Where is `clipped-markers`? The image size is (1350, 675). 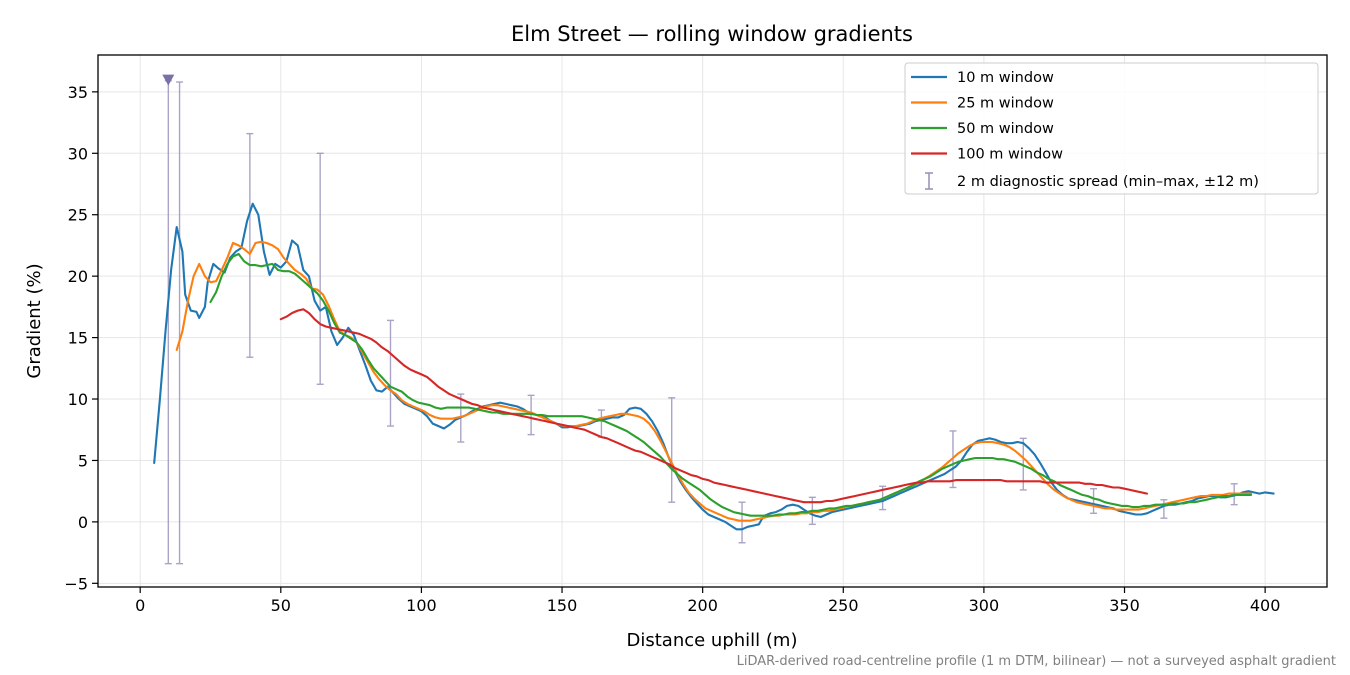
clipped-markers is located at coordinates (168, 80).